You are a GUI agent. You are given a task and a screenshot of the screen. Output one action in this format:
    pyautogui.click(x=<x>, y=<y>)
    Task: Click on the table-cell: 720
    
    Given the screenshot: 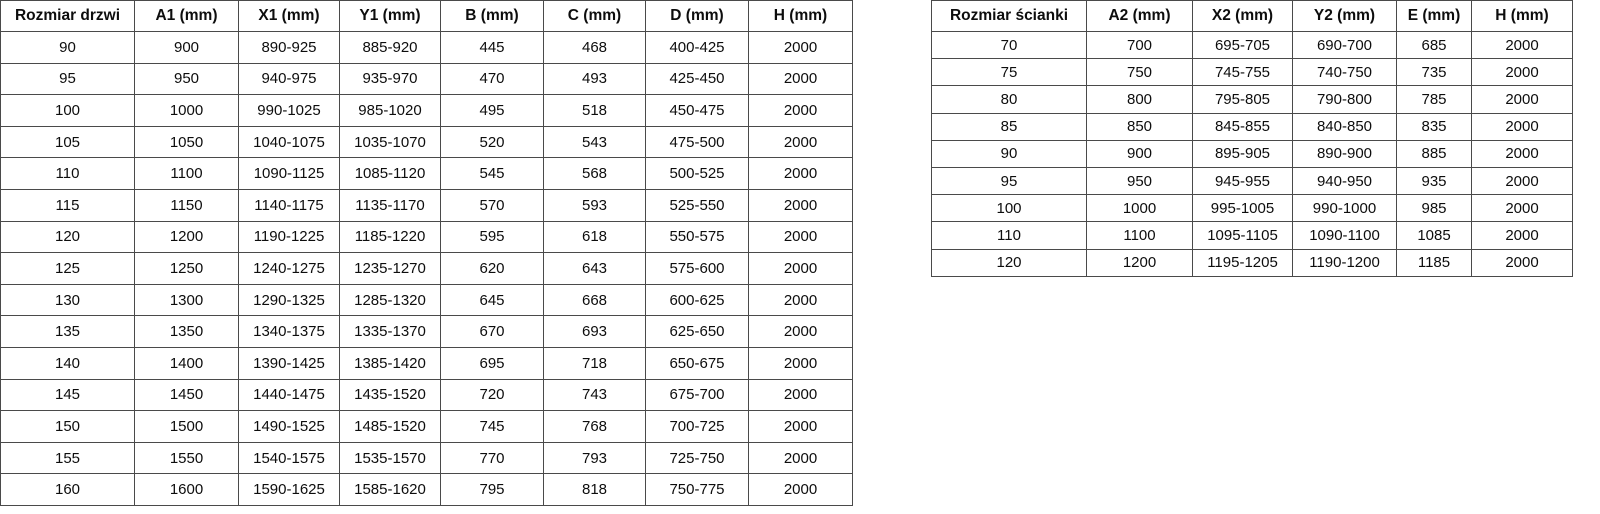 What is the action you would take?
    pyautogui.click(x=492, y=395)
    